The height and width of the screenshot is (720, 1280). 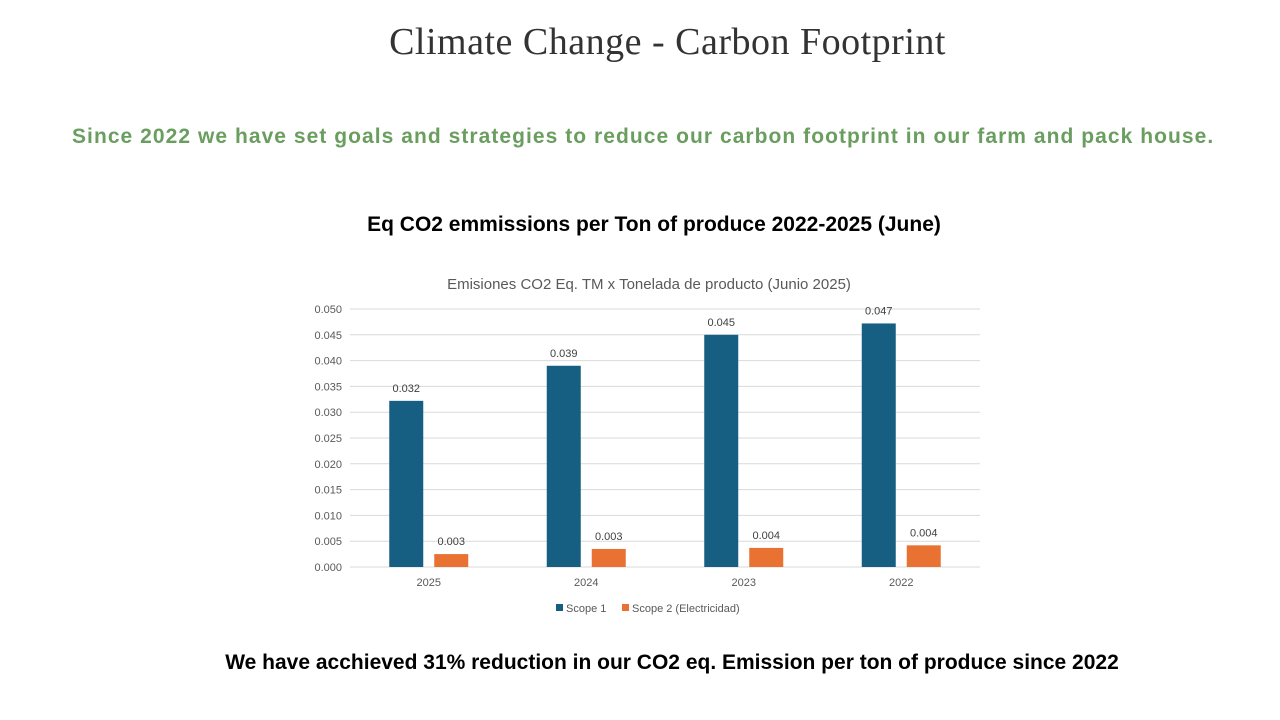 What do you see at coordinates (328, 542) in the screenshot?
I see `y-tick-label: 0.005` at bounding box center [328, 542].